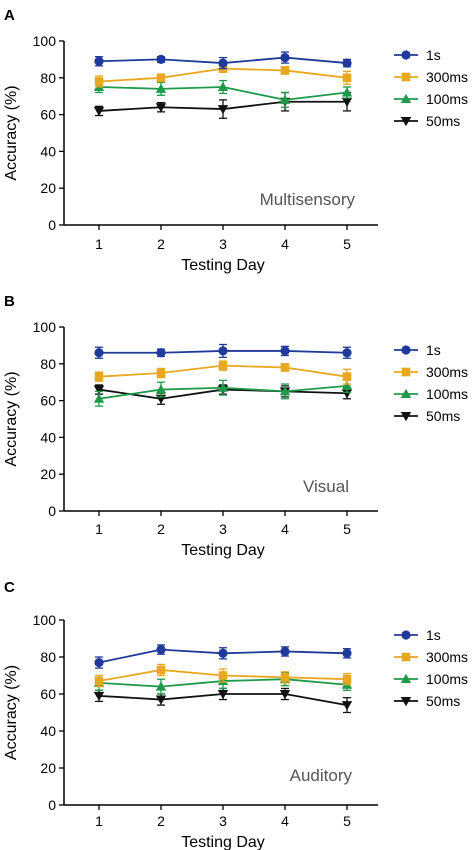 Image resolution: width=473 pixels, height=850 pixels. I want to click on series-50ms, so click(223, 700).